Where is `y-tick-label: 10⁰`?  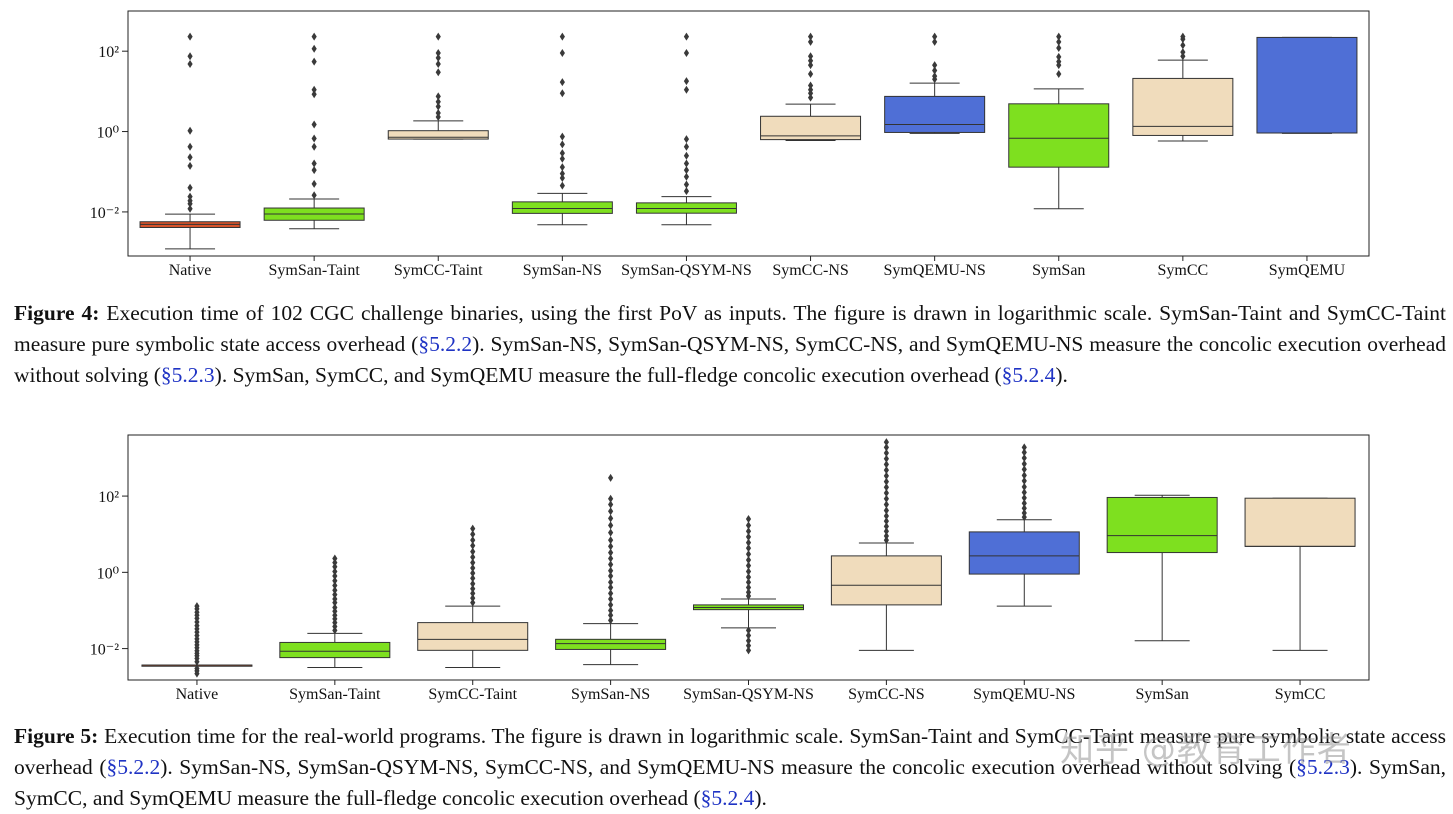
y-tick-label: 10⁰ is located at coordinates (108, 573).